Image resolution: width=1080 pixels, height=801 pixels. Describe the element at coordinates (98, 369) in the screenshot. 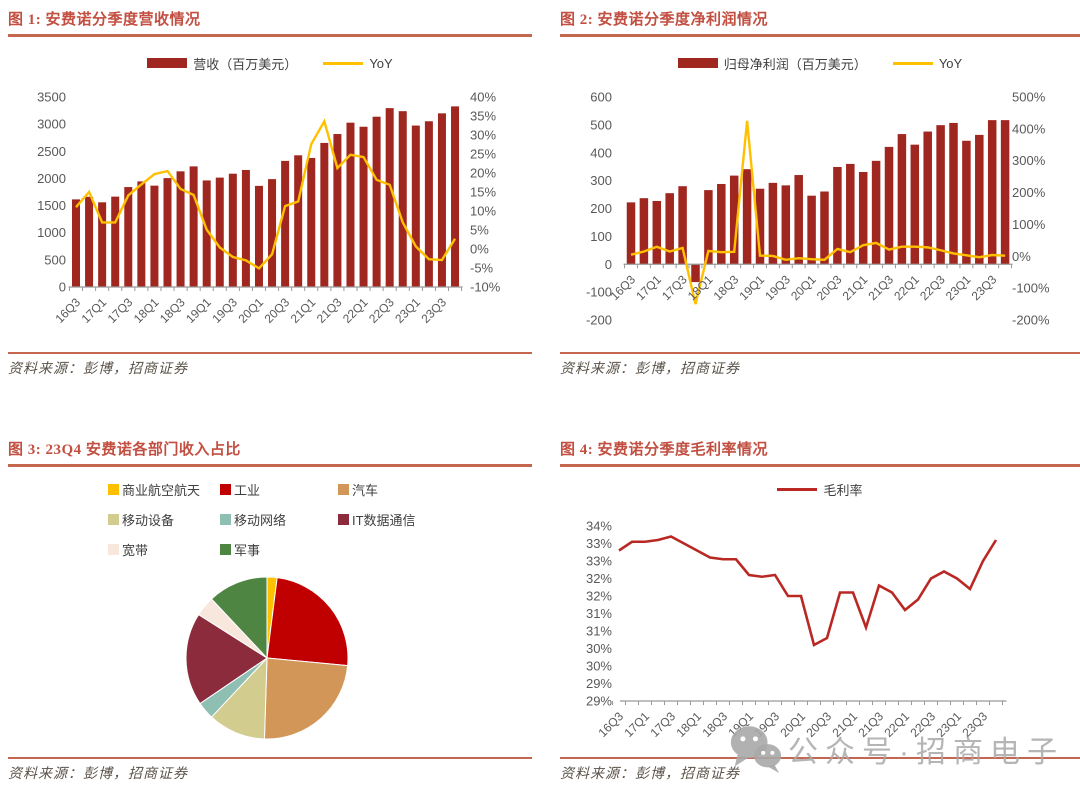

I see `figure1-source: 资料来源：彭博，招商证券` at that location.